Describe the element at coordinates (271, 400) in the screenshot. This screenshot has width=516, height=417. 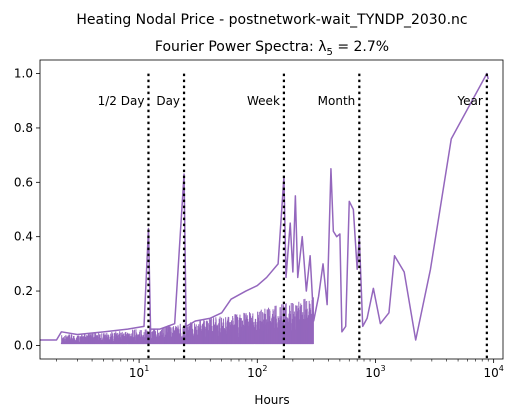
I see `x-axis-label: Hours` at that location.